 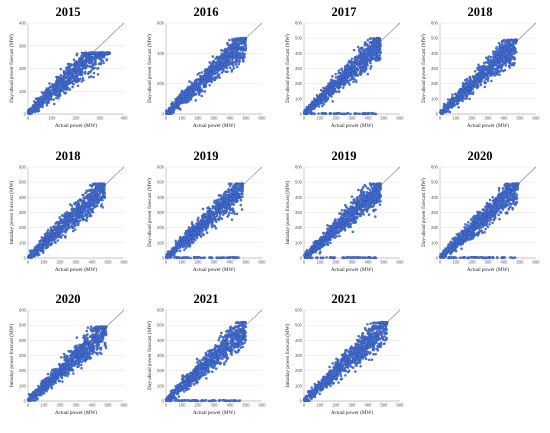 I want to click on chart-title: 2019, so click(x=206, y=156).